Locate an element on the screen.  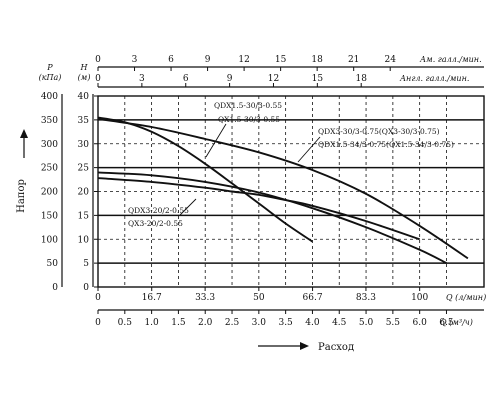
x-tick-lmin: 50 is located at coordinates (259, 298).